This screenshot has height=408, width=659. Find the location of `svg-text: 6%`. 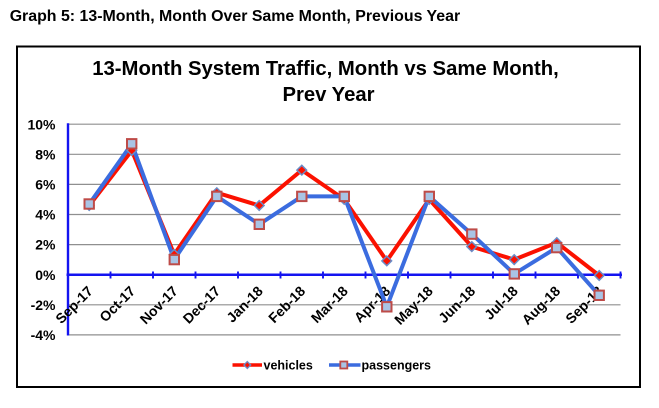

svg-text: 6% is located at coordinates (45, 185).